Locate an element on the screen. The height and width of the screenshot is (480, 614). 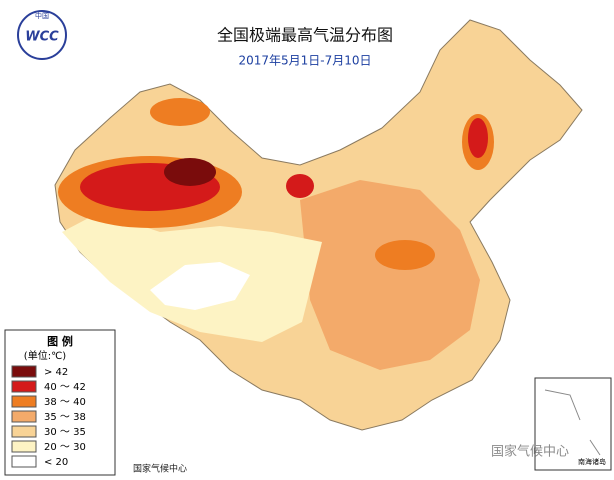
legend-label: 20 ～ 30 is located at coordinates (65, 447).